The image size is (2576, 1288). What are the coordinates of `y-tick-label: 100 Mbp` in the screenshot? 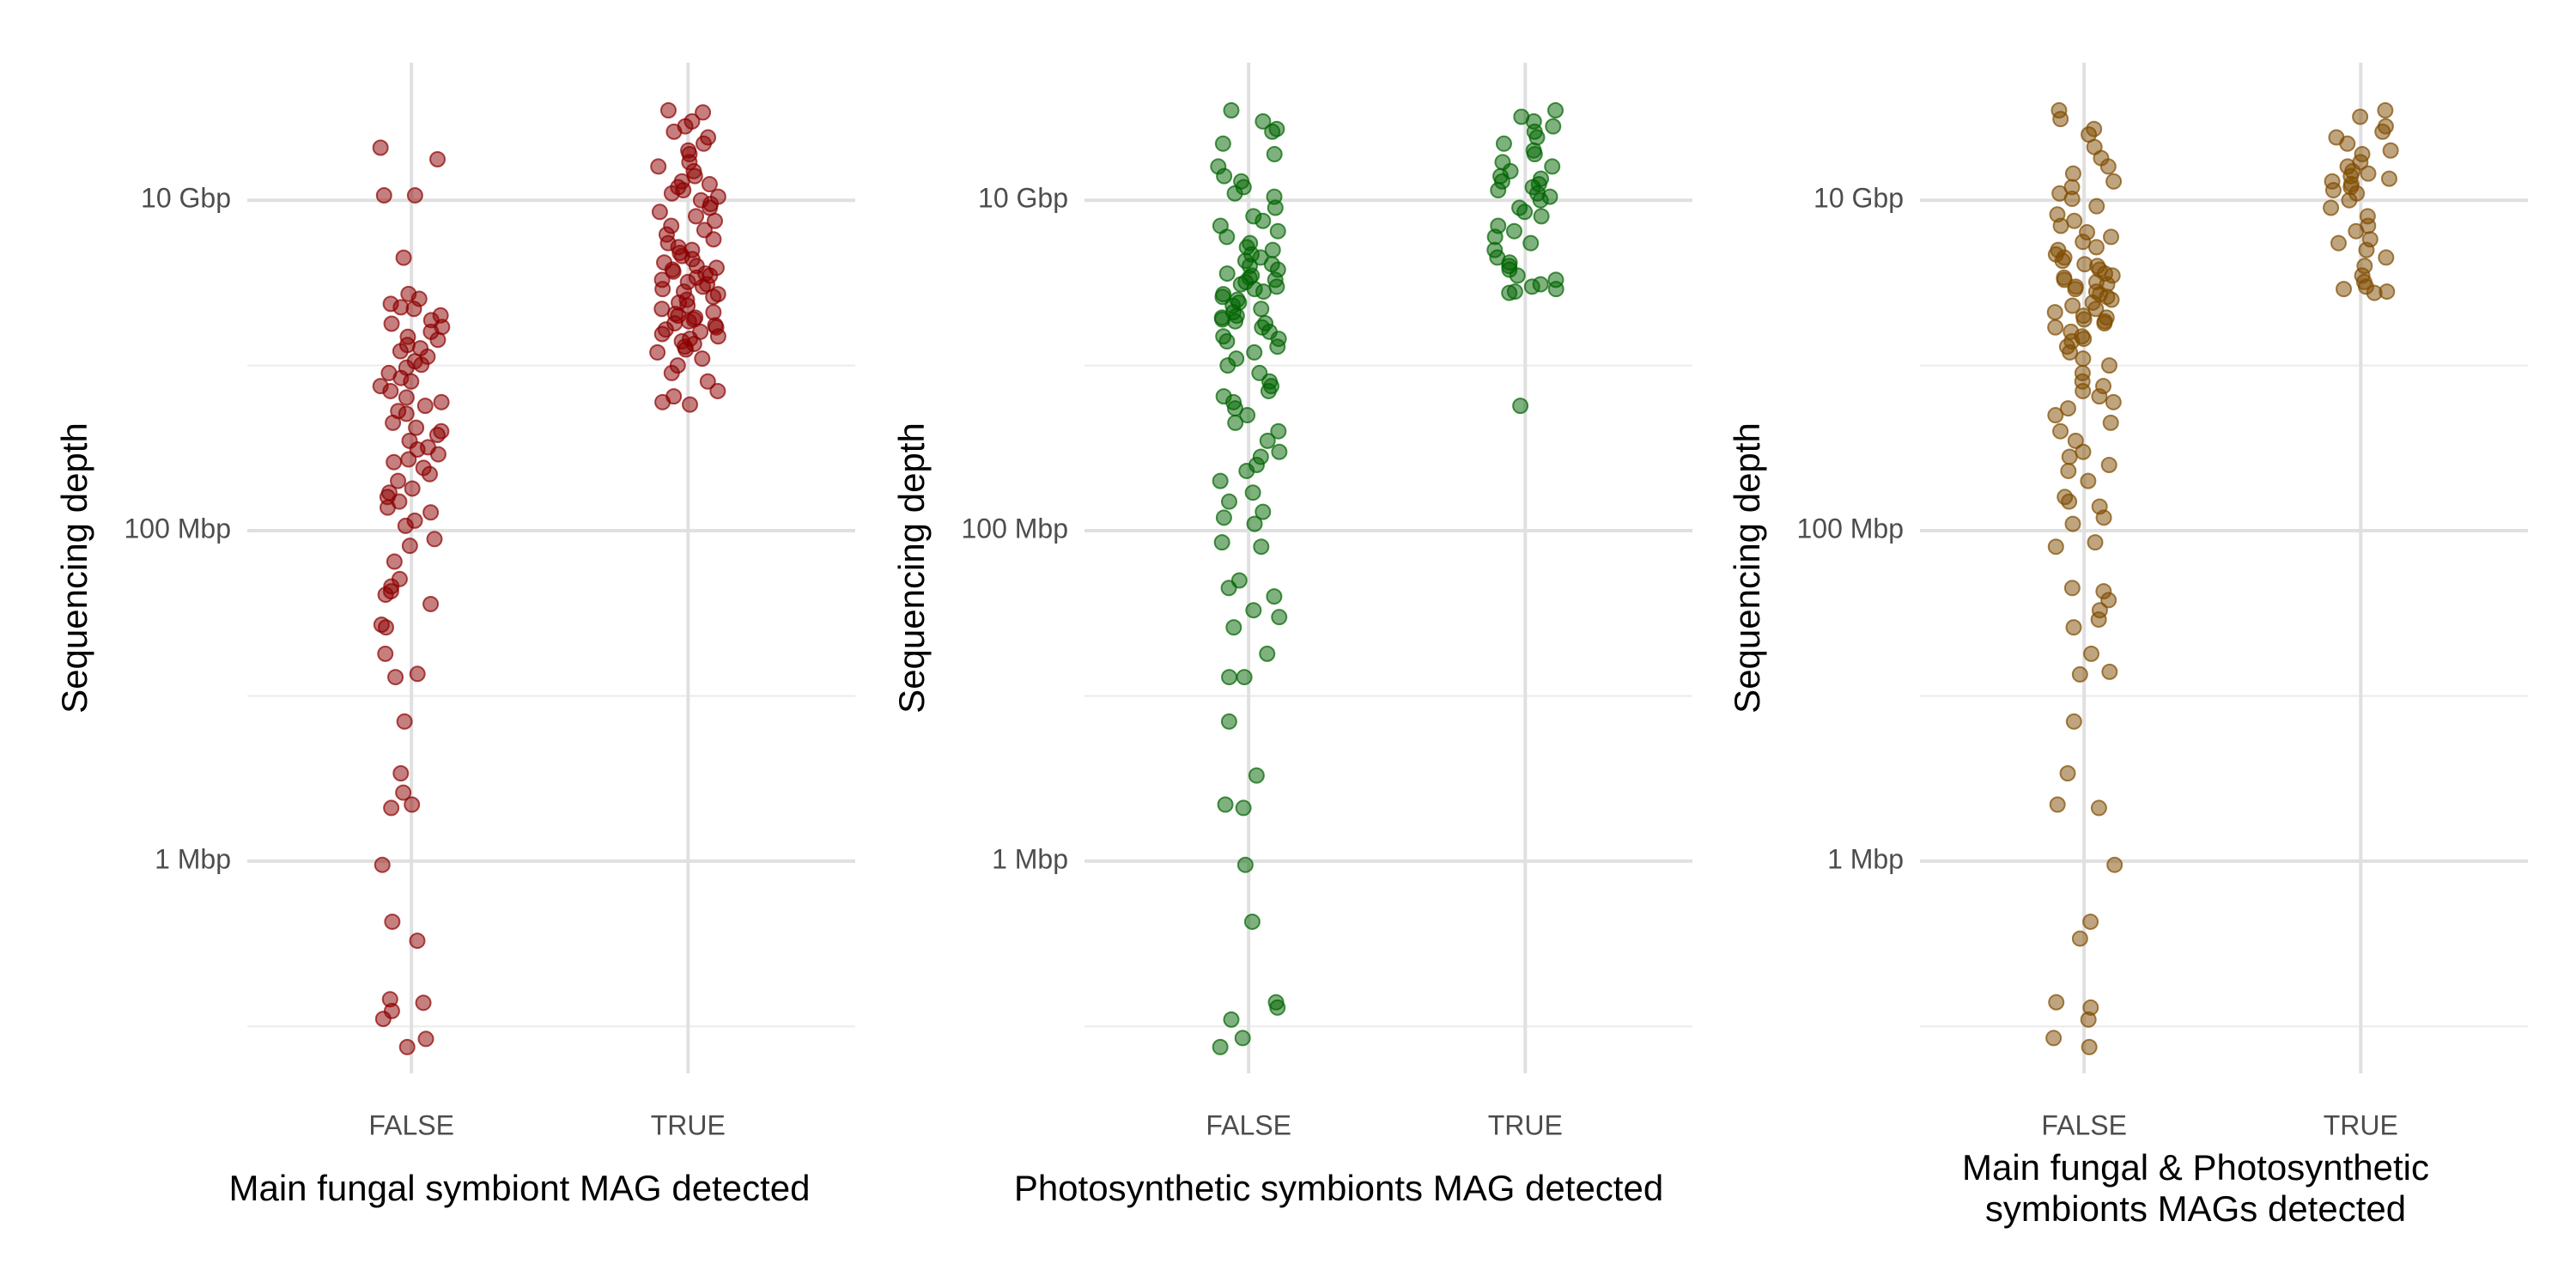 It's located at (177, 528).